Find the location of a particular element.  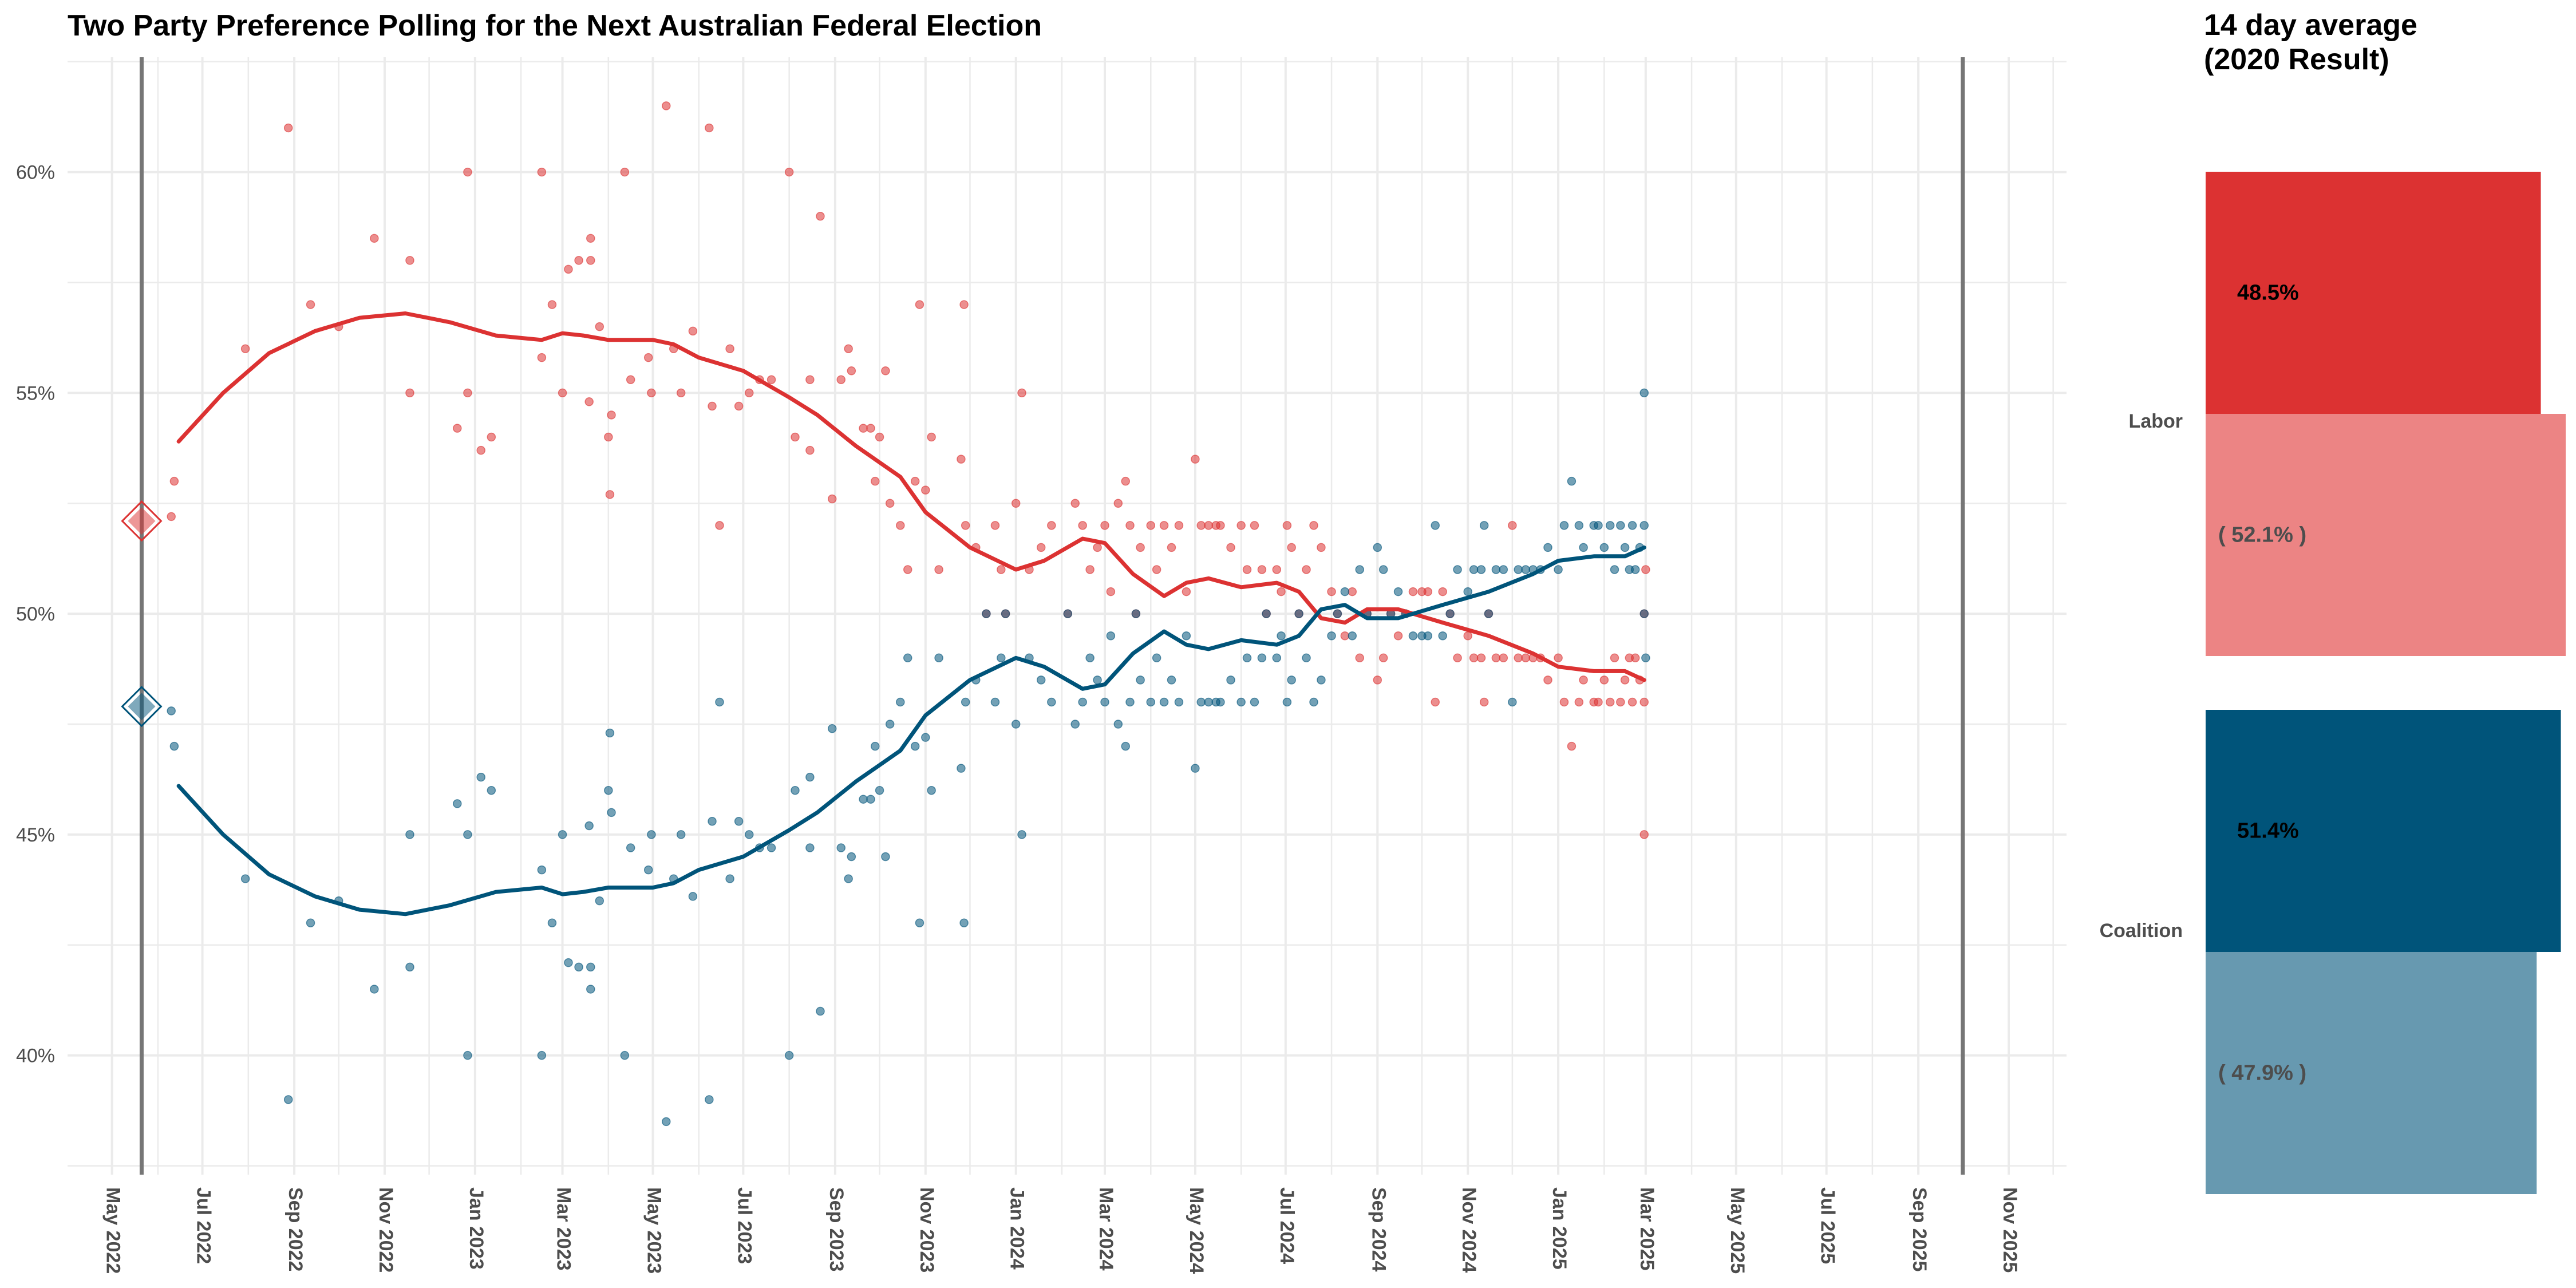

x-tick-label: Sep 2023 is located at coordinates (836, 1229).